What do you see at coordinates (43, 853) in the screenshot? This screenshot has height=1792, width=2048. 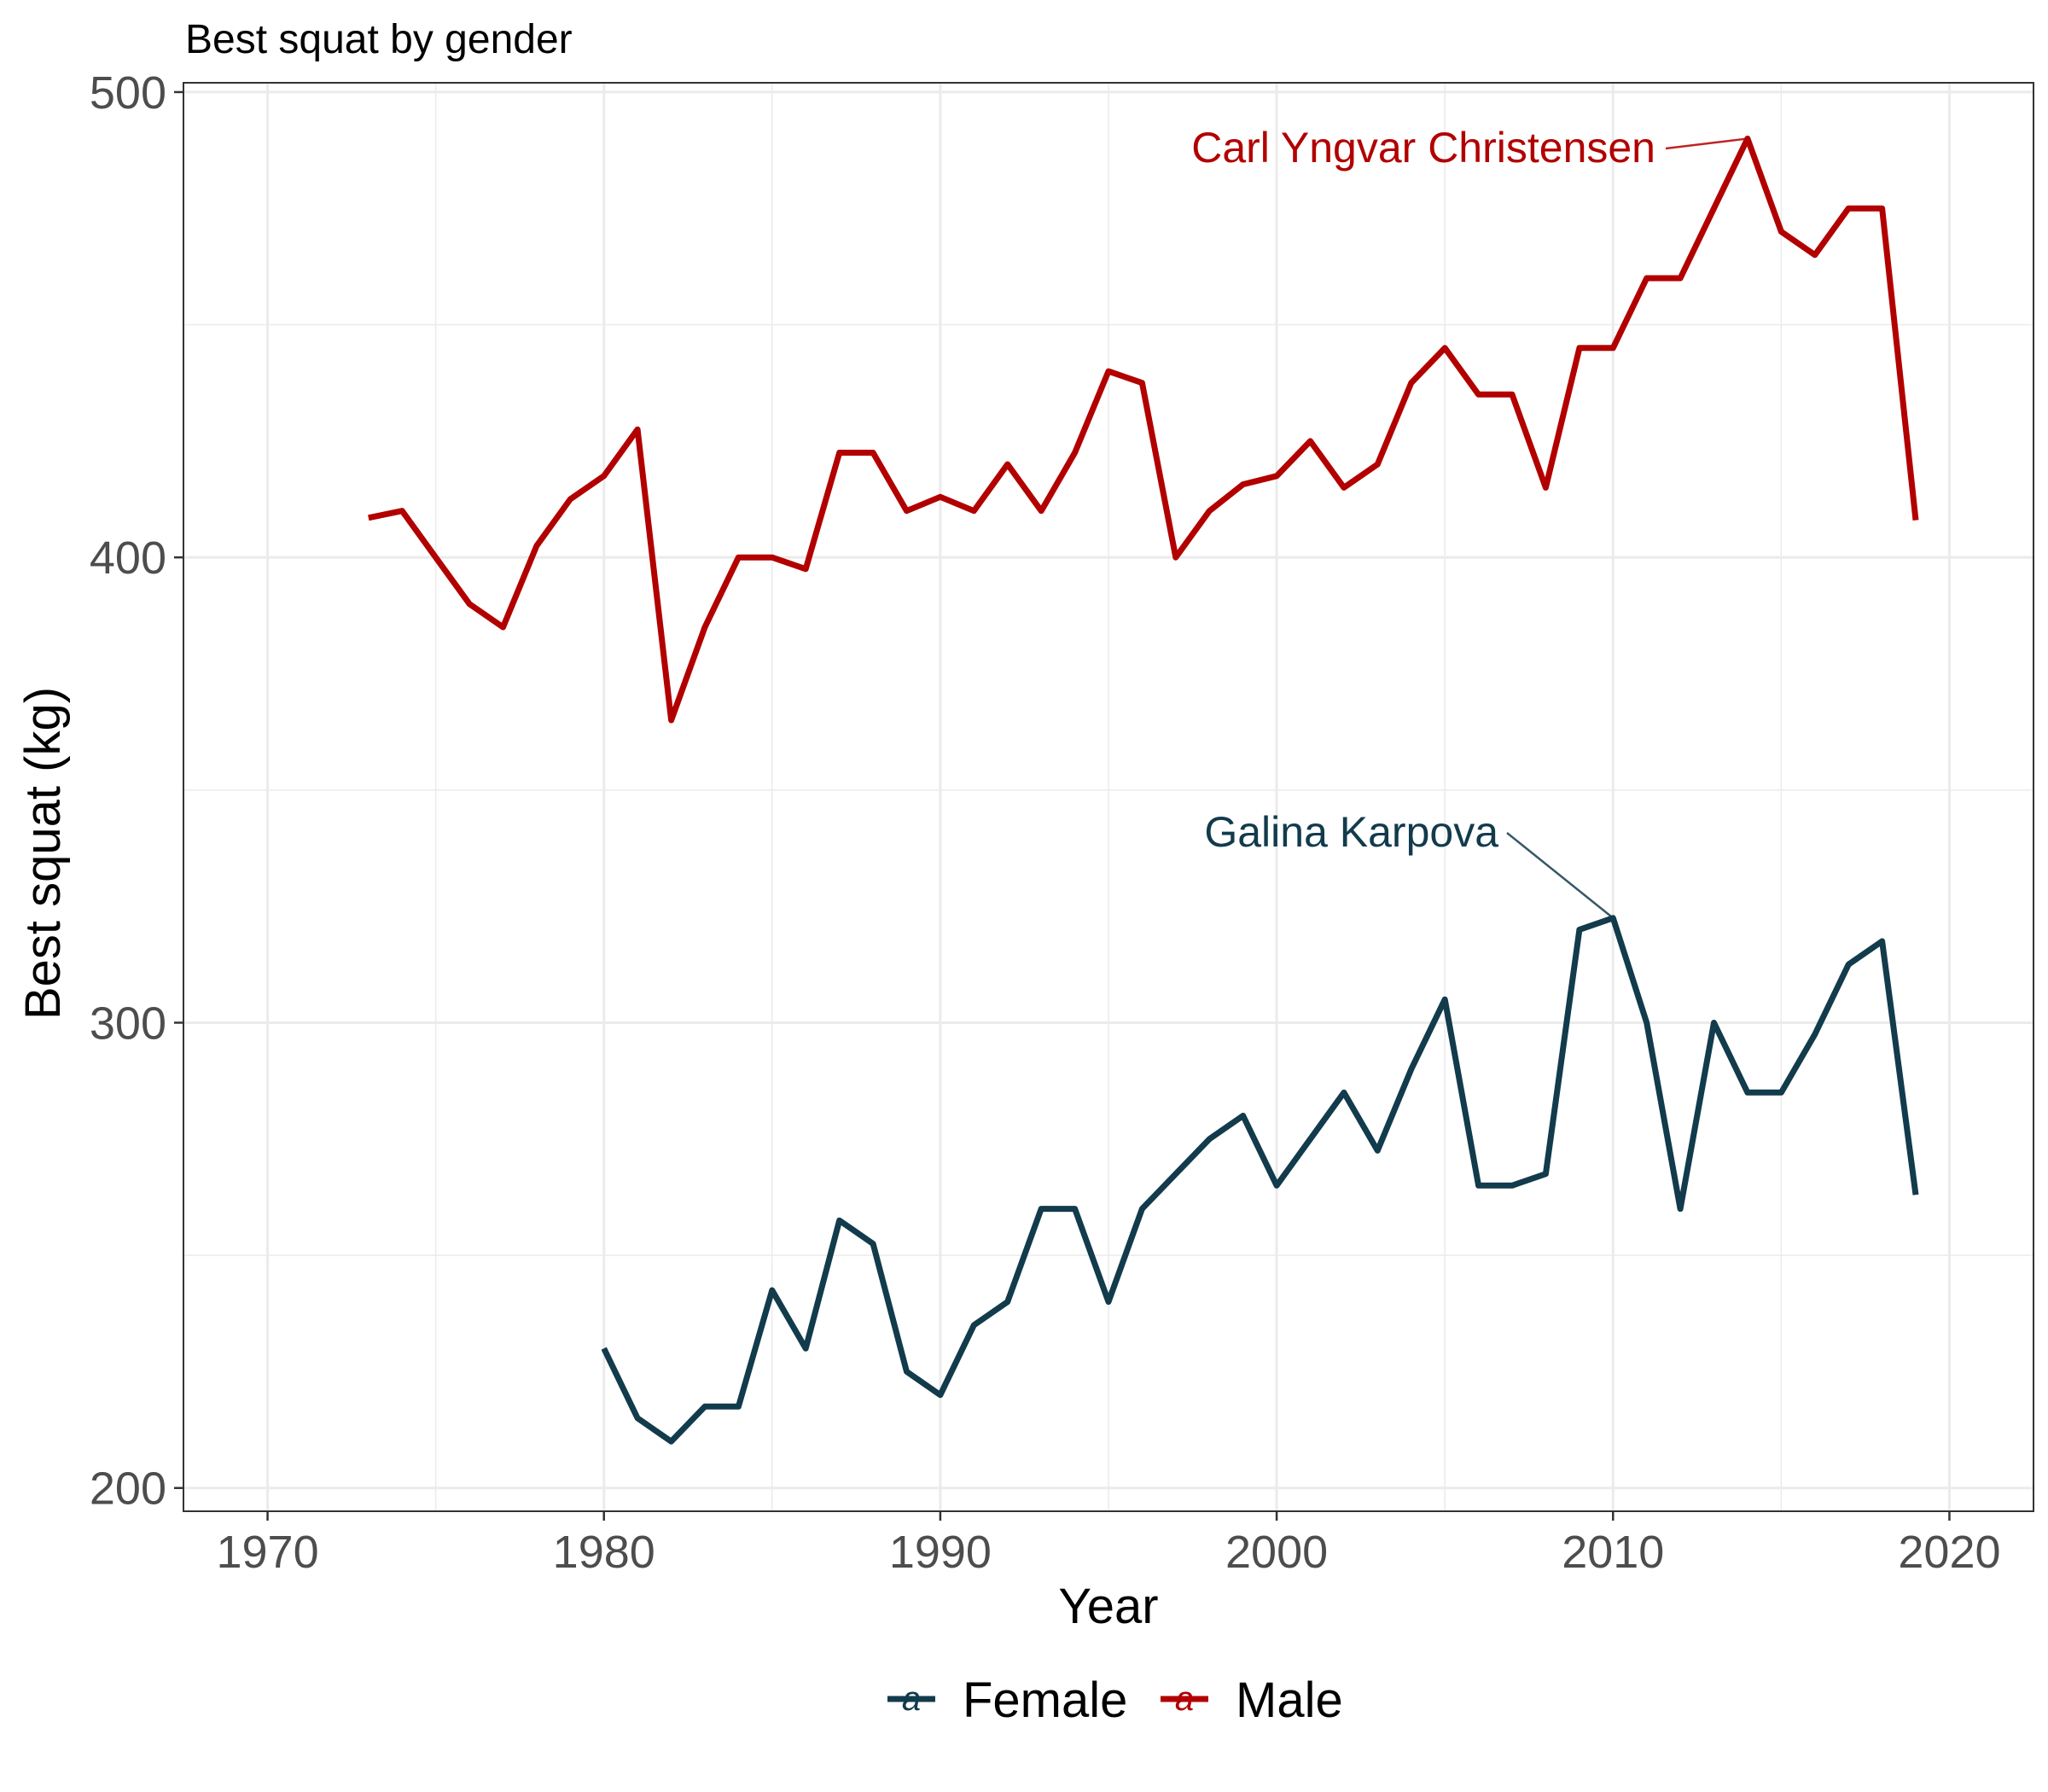 I see `y-axis-title: Best squat (kg)` at bounding box center [43, 853].